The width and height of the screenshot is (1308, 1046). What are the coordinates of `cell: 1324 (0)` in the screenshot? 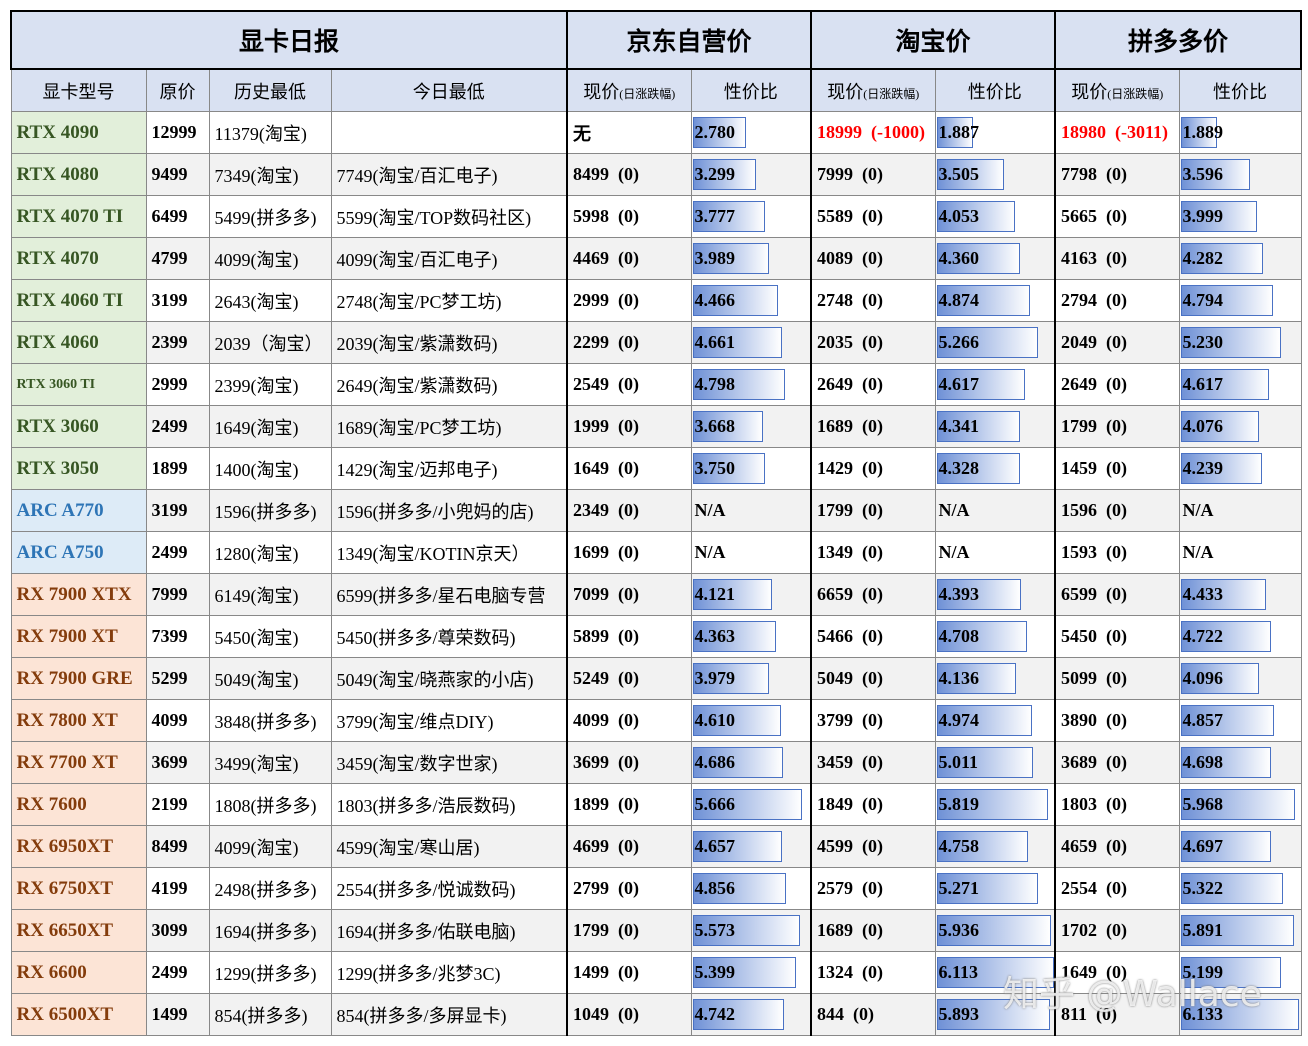 It's located at (873, 972).